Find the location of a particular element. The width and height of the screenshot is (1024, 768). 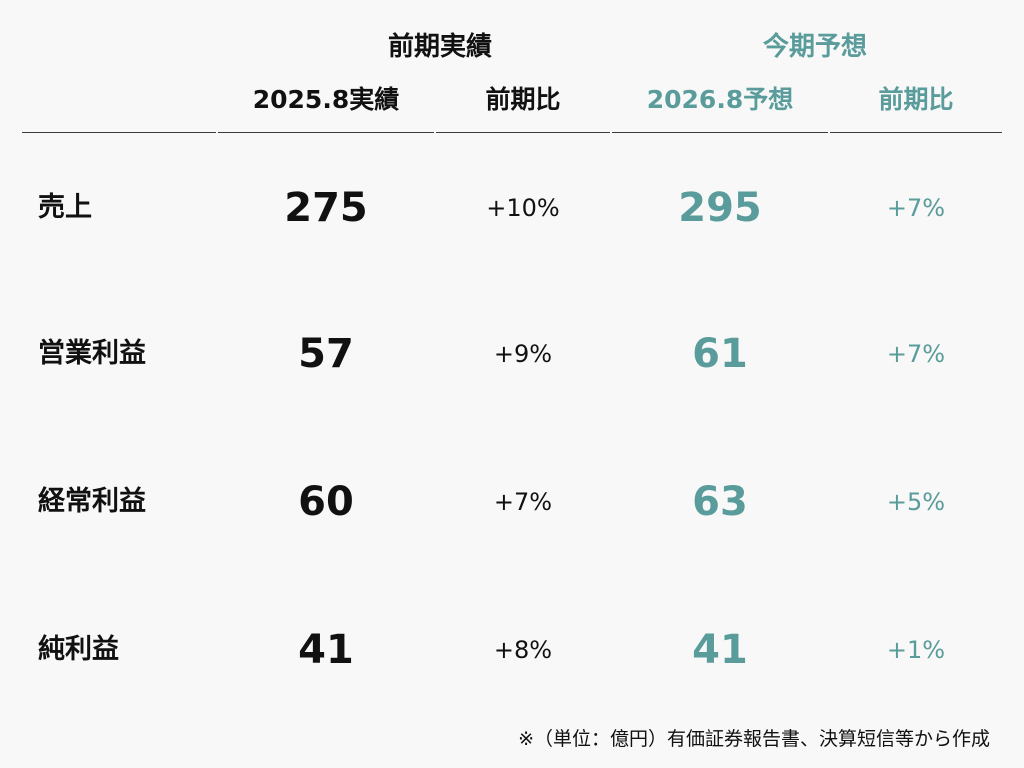

forecast-value: 295 is located at coordinates (720, 208).